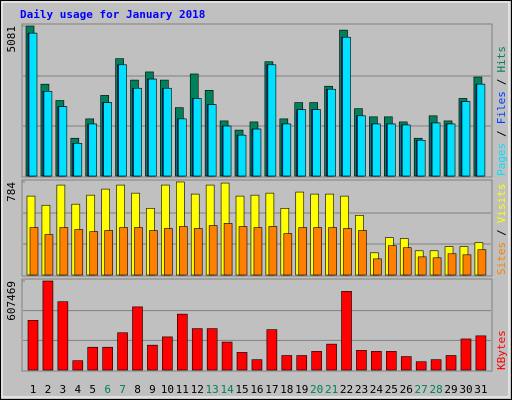  What do you see at coordinates (256, 389) in the screenshot?
I see `x-tick-label: 16` at bounding box center [256, 389].